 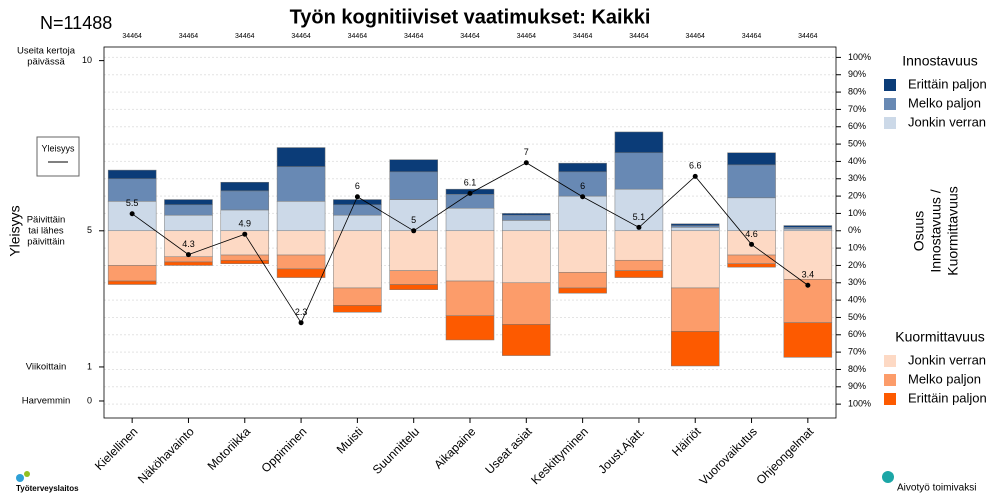 I want to click on y2-tick-label: 0%, so click(x=854, y=230).